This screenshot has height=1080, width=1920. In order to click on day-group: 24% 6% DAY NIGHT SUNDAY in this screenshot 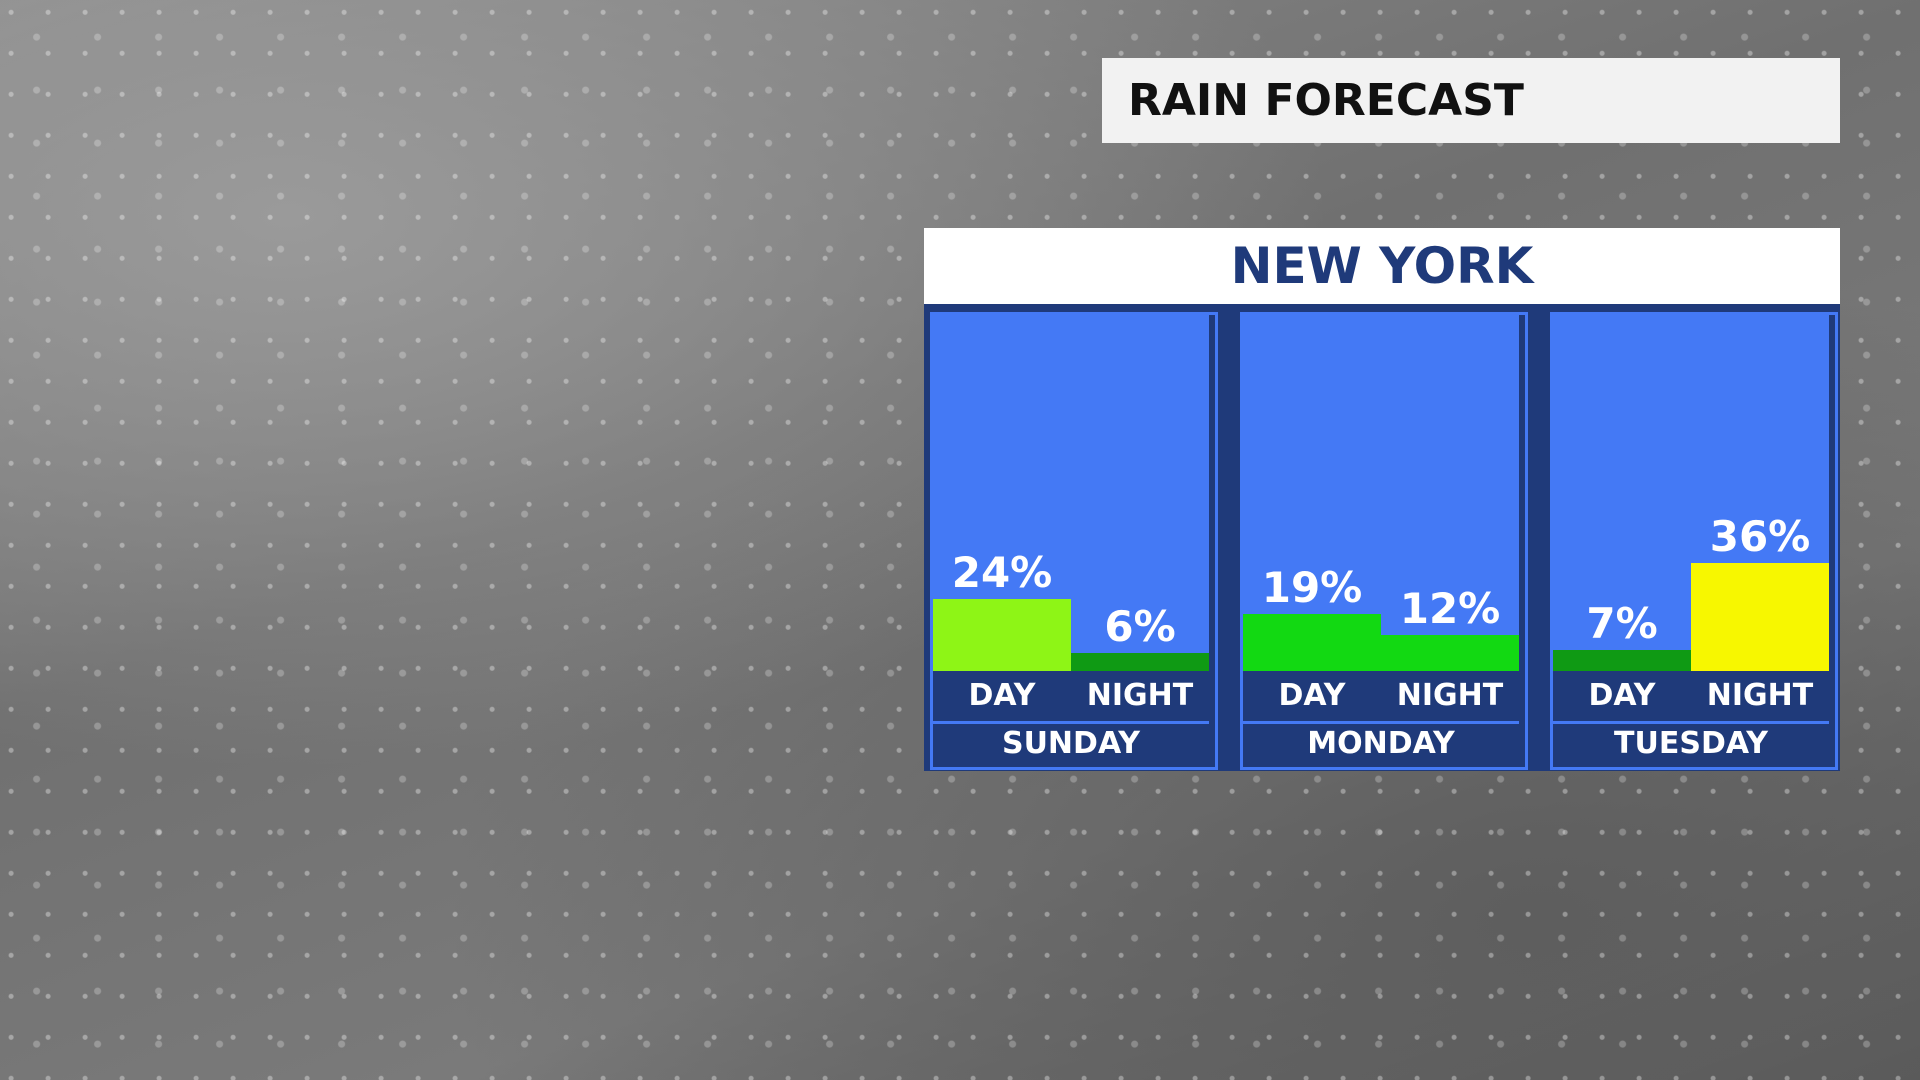, I will do `click(1074, 541)`.